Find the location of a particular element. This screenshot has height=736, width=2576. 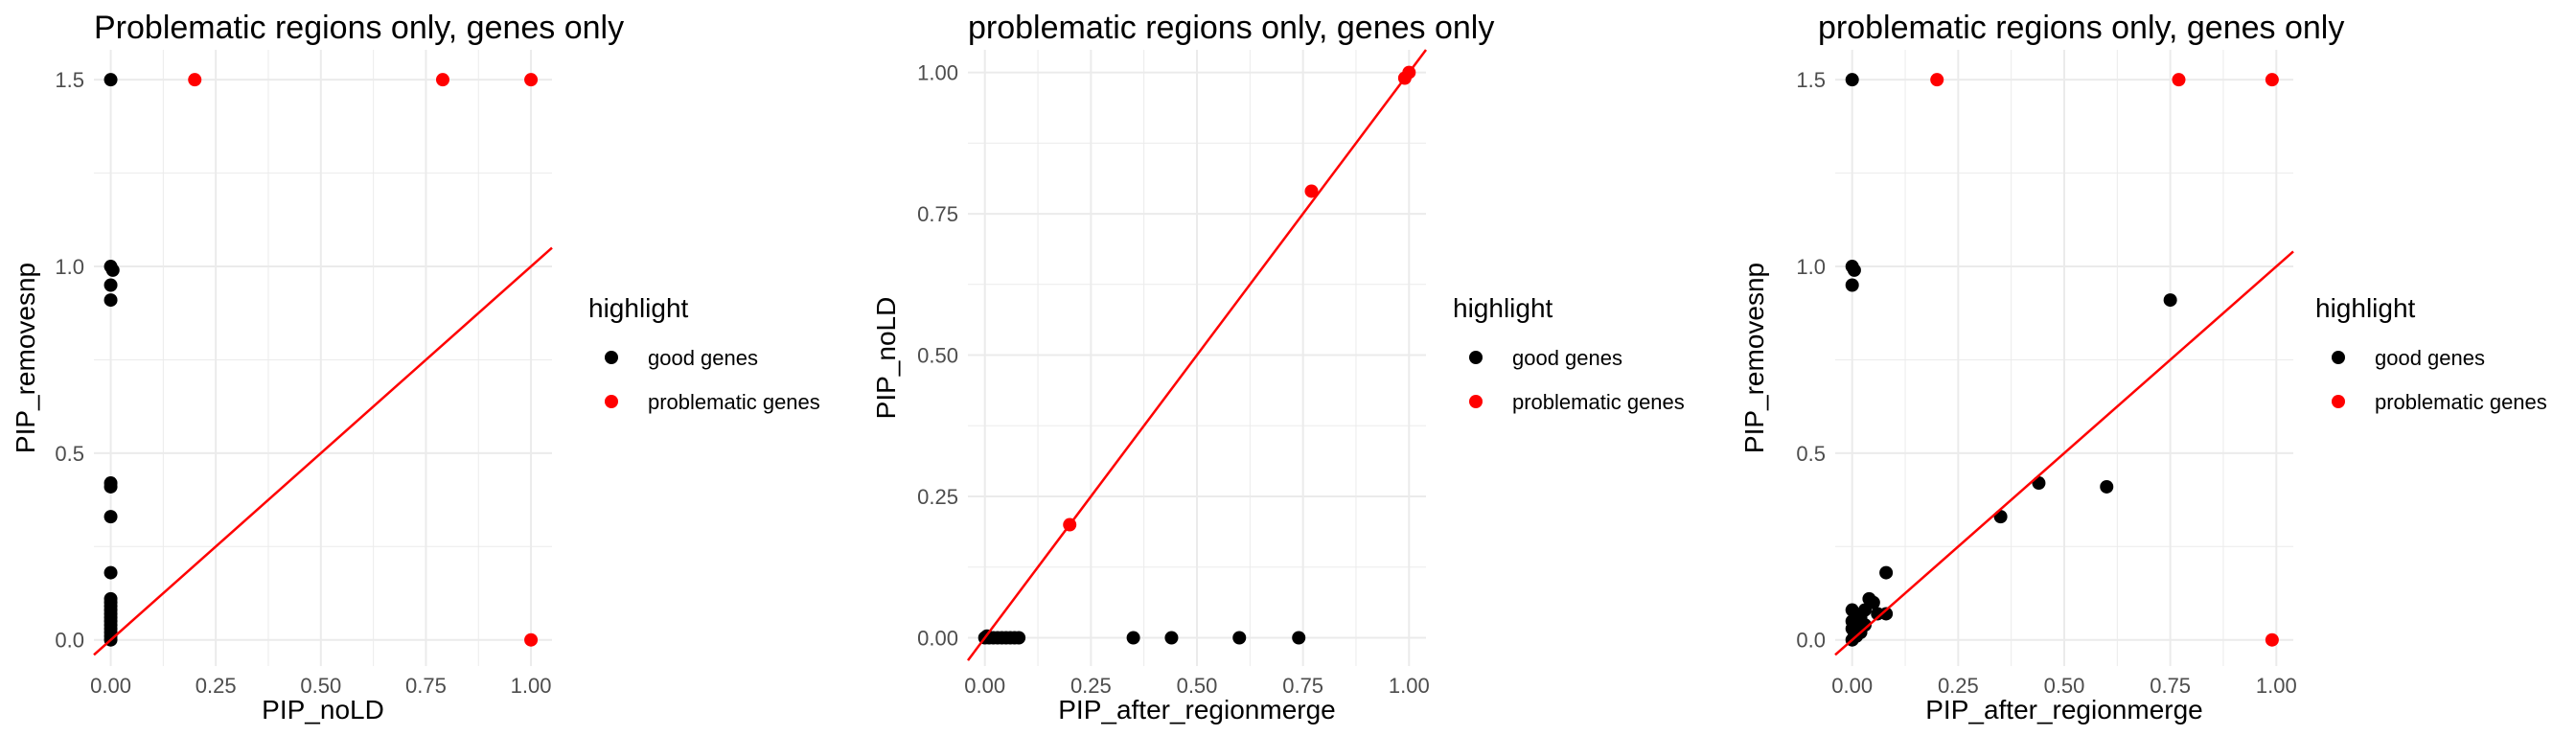

y-axis-label: PIP_noLD is located at coordinates (886, 358).